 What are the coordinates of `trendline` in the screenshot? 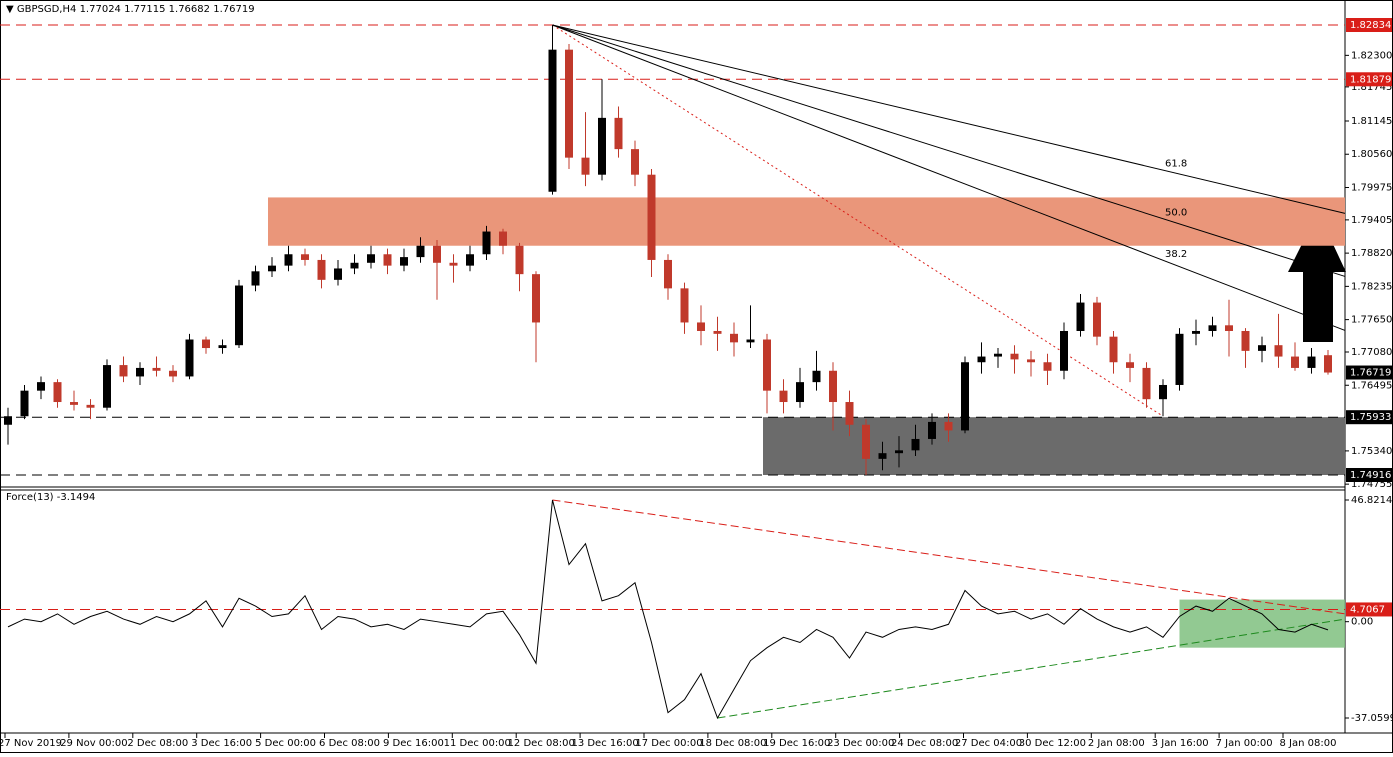 It's located at (949, 557).